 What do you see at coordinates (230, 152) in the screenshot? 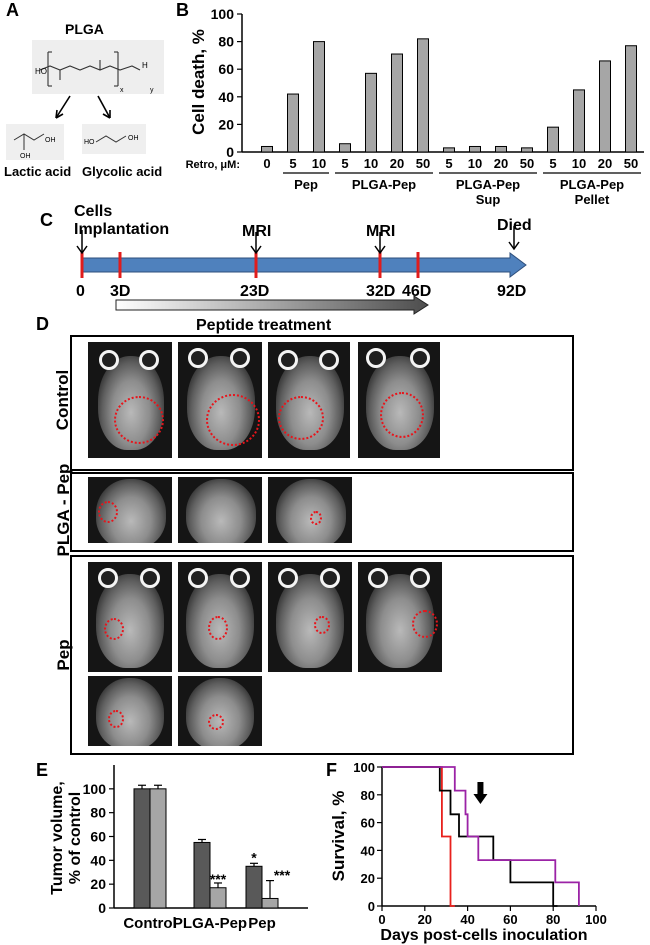
I see `y-tick-label-b: 0` at bounding box center [230, 152].